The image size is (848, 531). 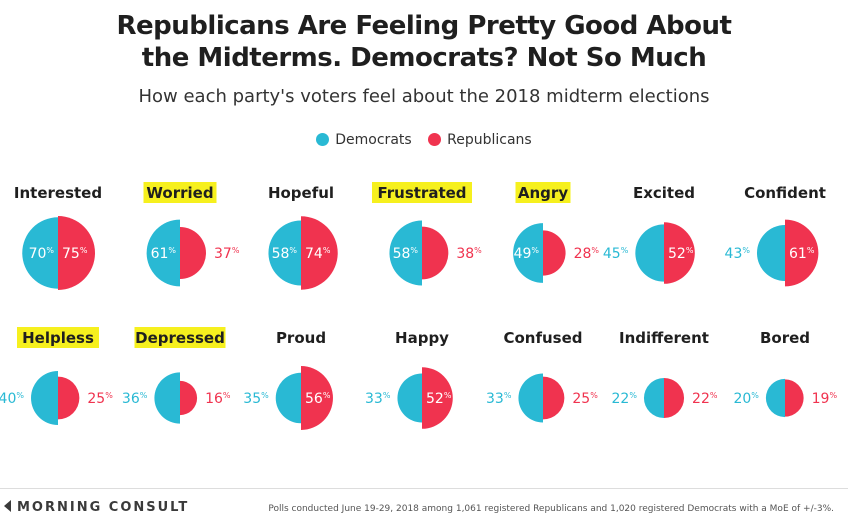 I want to click on democrats-value: 35%, so click(x=256, y=399).